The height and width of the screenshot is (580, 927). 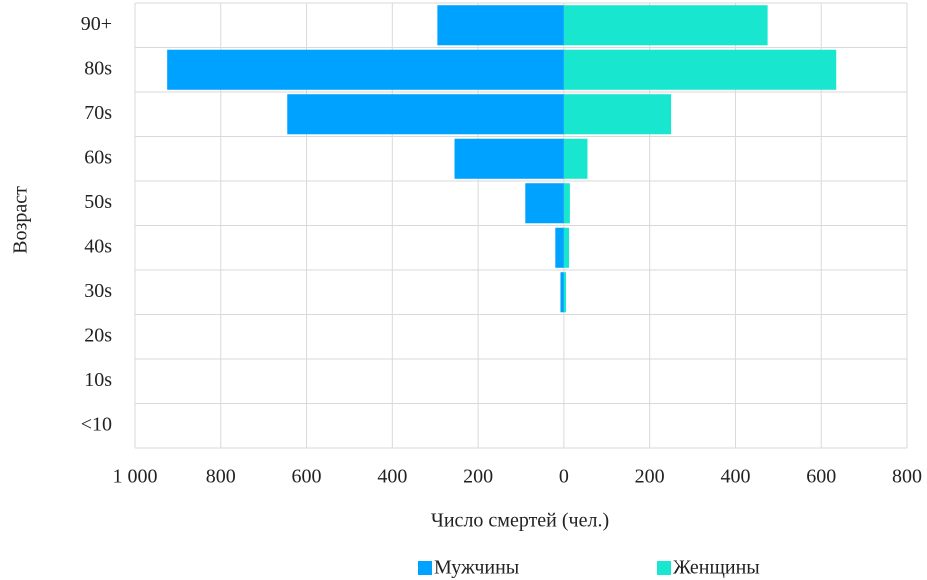 I want to click on legend-label: Мужчины, so click(x=476, y=568).